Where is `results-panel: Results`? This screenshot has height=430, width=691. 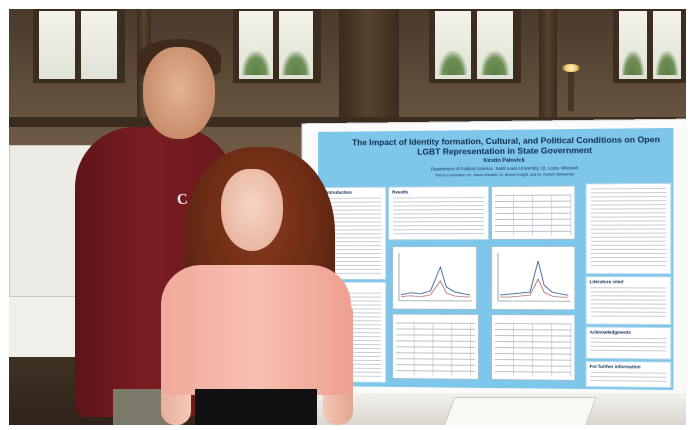 results-panel: Results is located at coordinates (438, 213).